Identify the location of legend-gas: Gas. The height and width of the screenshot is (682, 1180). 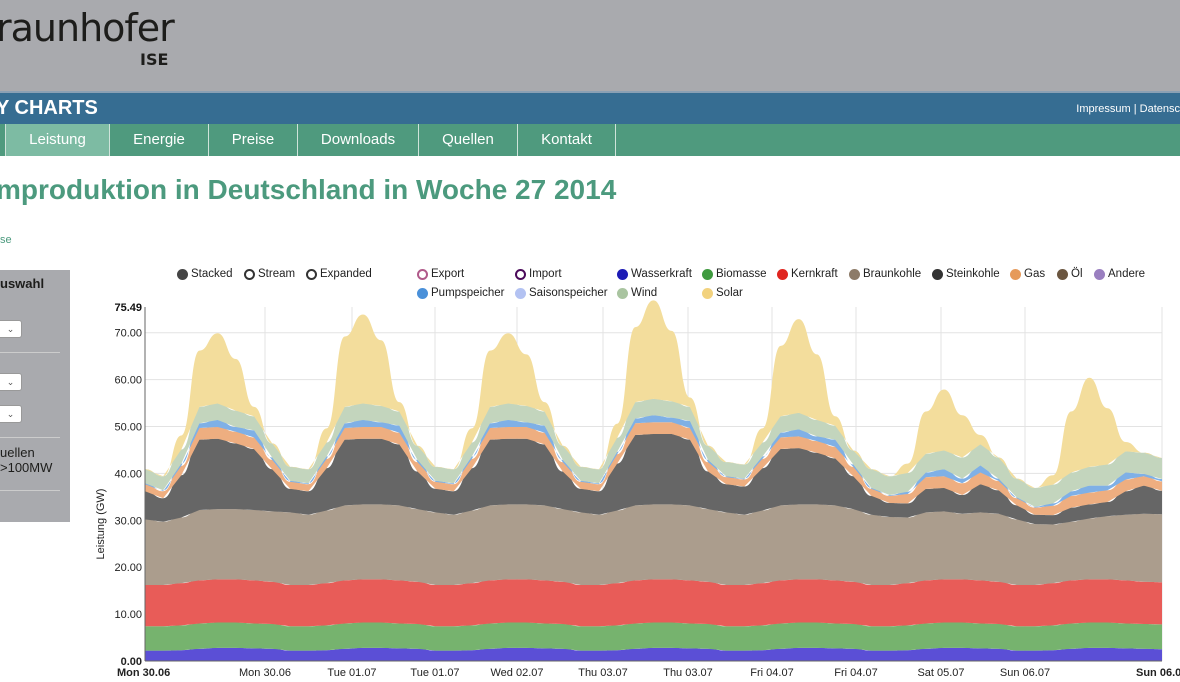
(1027, 274).